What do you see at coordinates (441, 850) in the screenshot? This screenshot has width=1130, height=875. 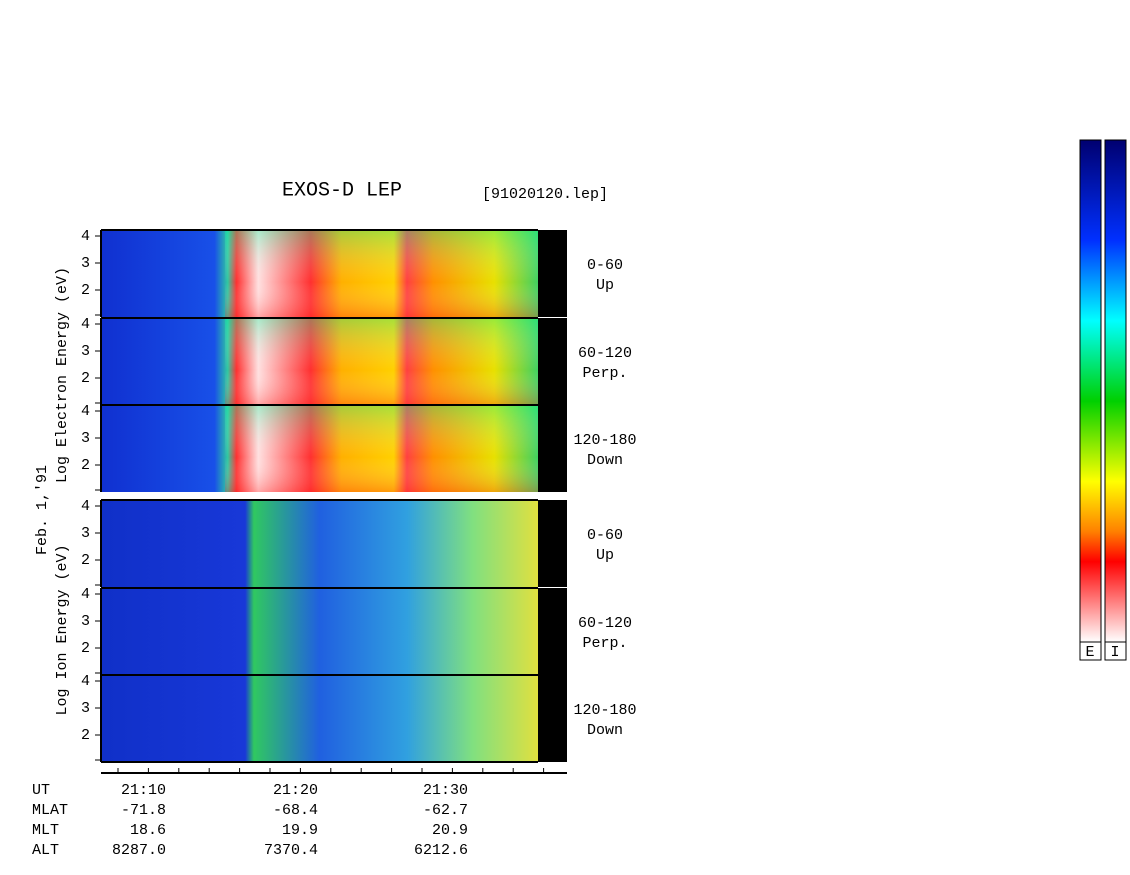 I see `row-value: 6212.6` at bounding box center [441, 850].